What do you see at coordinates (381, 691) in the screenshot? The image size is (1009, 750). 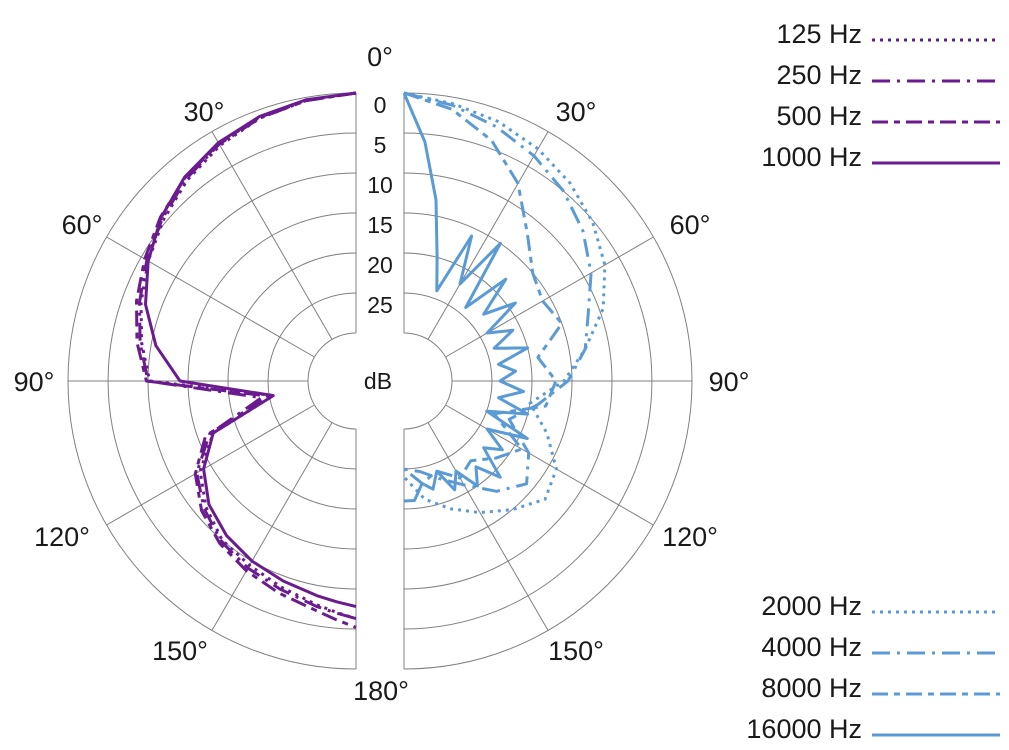 I see `angle-tick-label: 180°` at bounding box center [381, 691].